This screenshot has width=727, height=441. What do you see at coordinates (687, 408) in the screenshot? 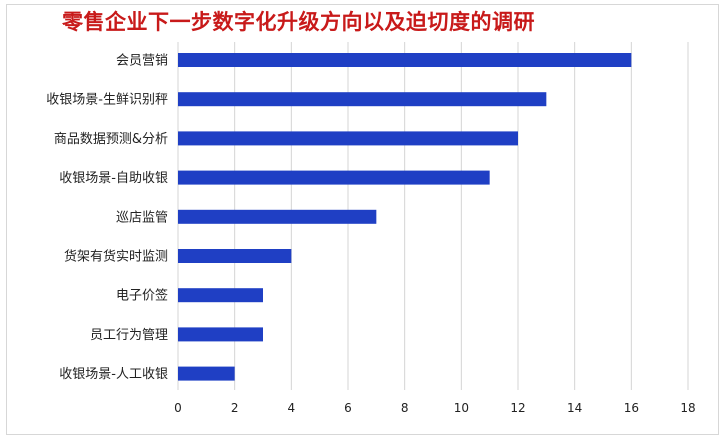
I see `x-tick-label: 18` at bounding box center [687, 408].